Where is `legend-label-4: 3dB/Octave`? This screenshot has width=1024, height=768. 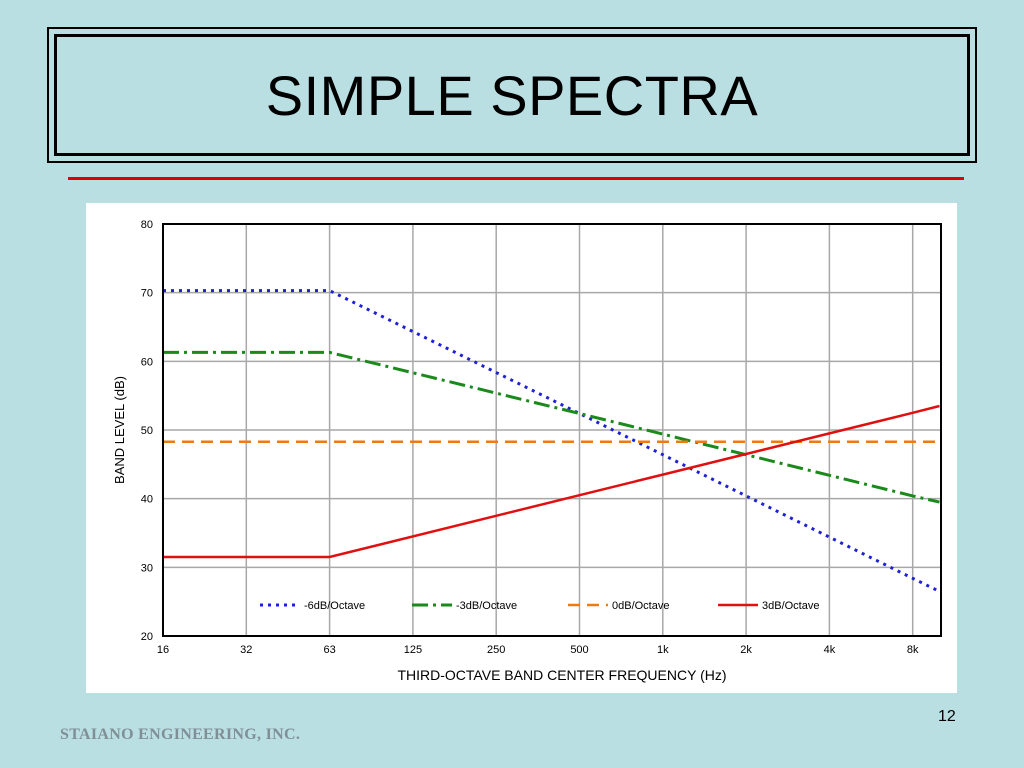
legend-label-4: 3dB/Octave is located at coordinates (790, 606).